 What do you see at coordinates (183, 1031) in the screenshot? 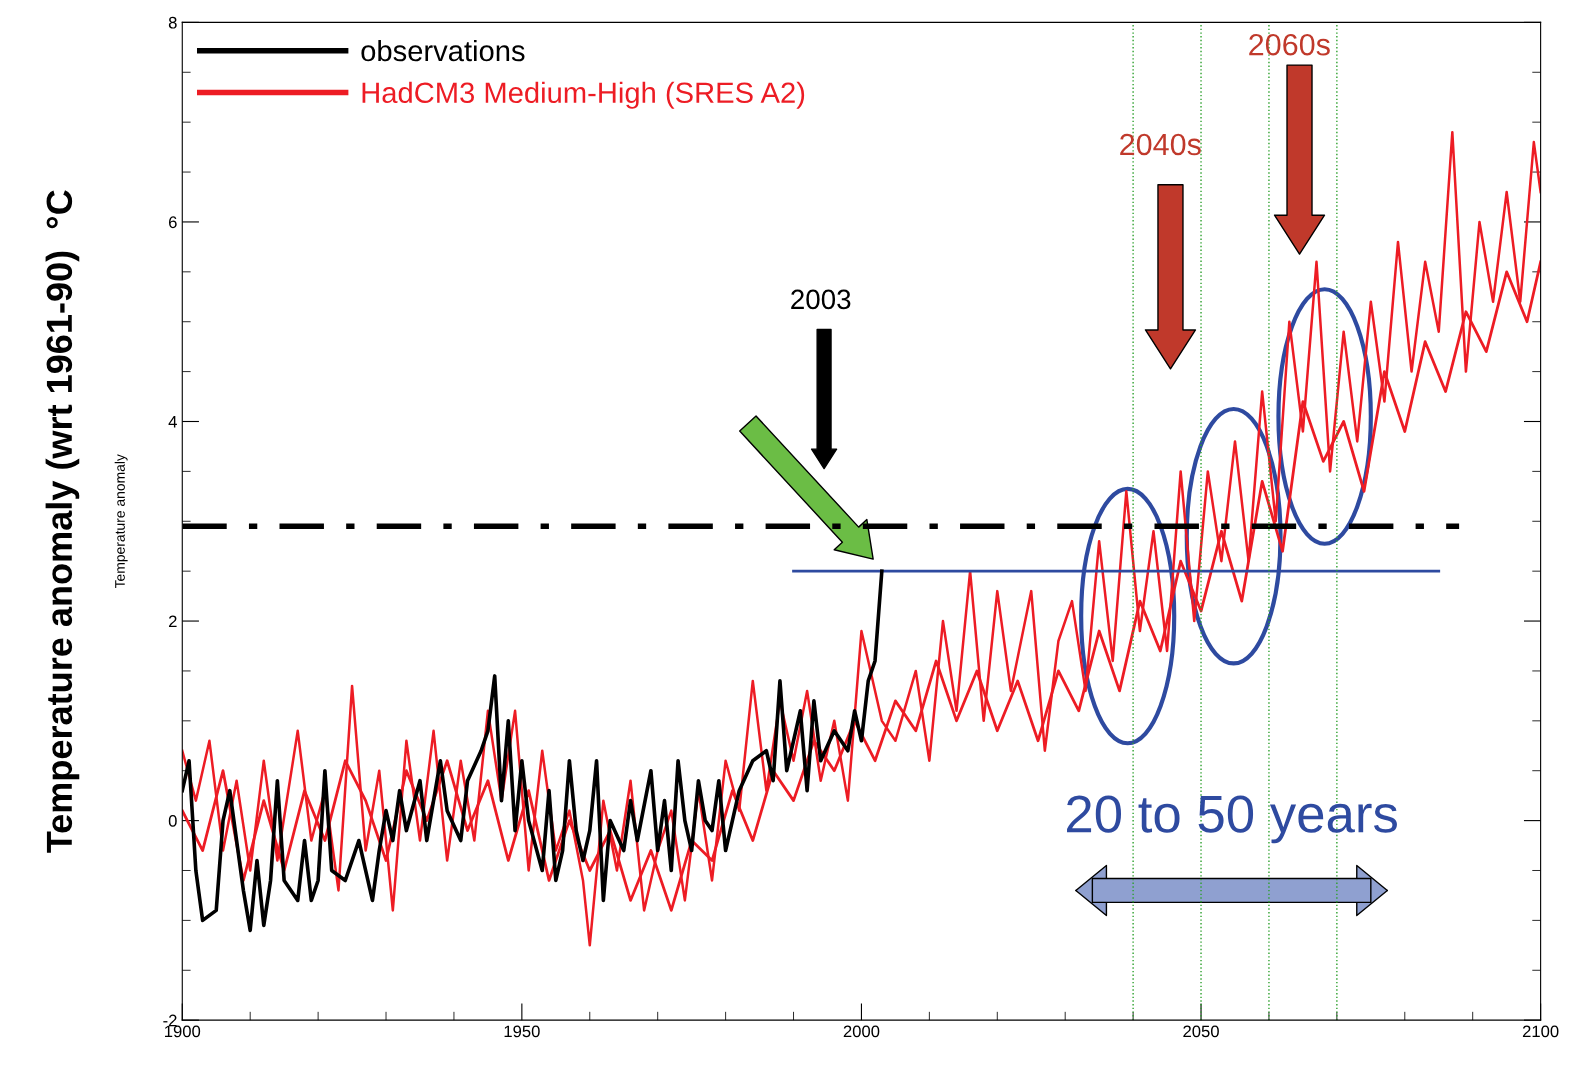
I see `x-tick-label: 1900` at bounding box center [183, 1031].